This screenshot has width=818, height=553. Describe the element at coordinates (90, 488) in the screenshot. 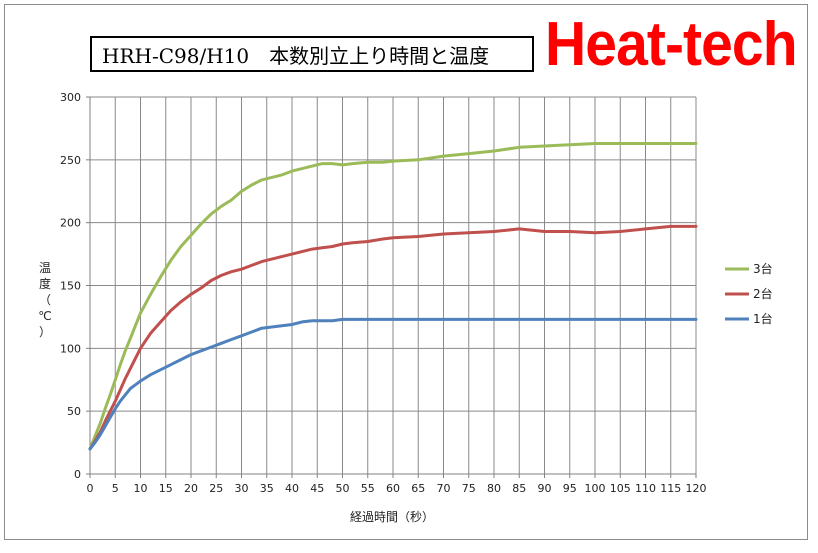

I see `x-tick-label-0: 0` at that location.